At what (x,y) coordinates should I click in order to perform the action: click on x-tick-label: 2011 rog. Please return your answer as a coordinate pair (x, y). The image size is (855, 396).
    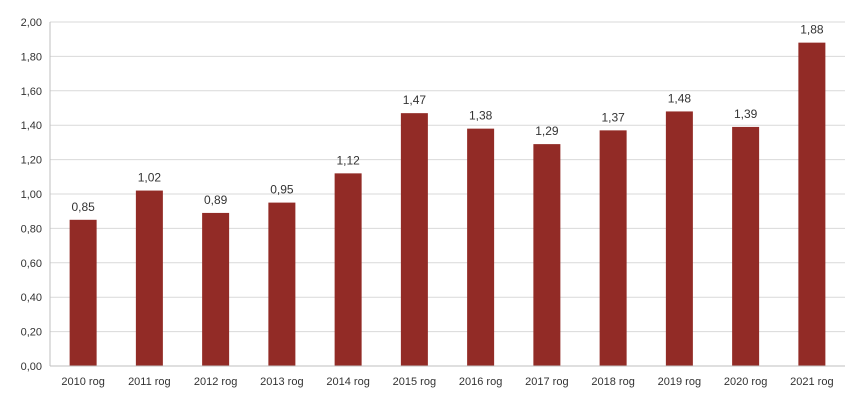
    Looking at the image, I should click on (149, 382).